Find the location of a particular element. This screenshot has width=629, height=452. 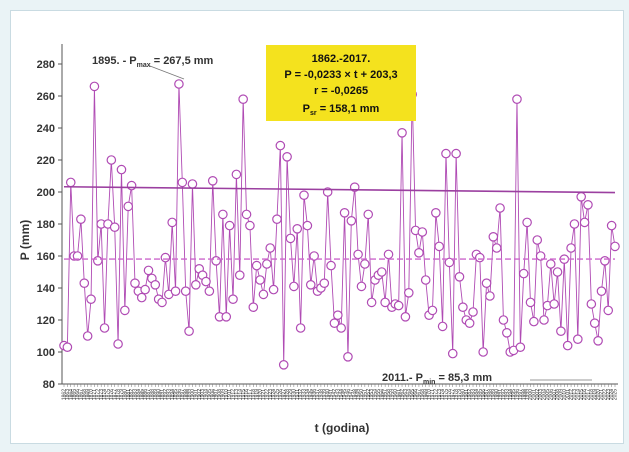

x-tick-label: 1880 is located at coordinates (125, 394).